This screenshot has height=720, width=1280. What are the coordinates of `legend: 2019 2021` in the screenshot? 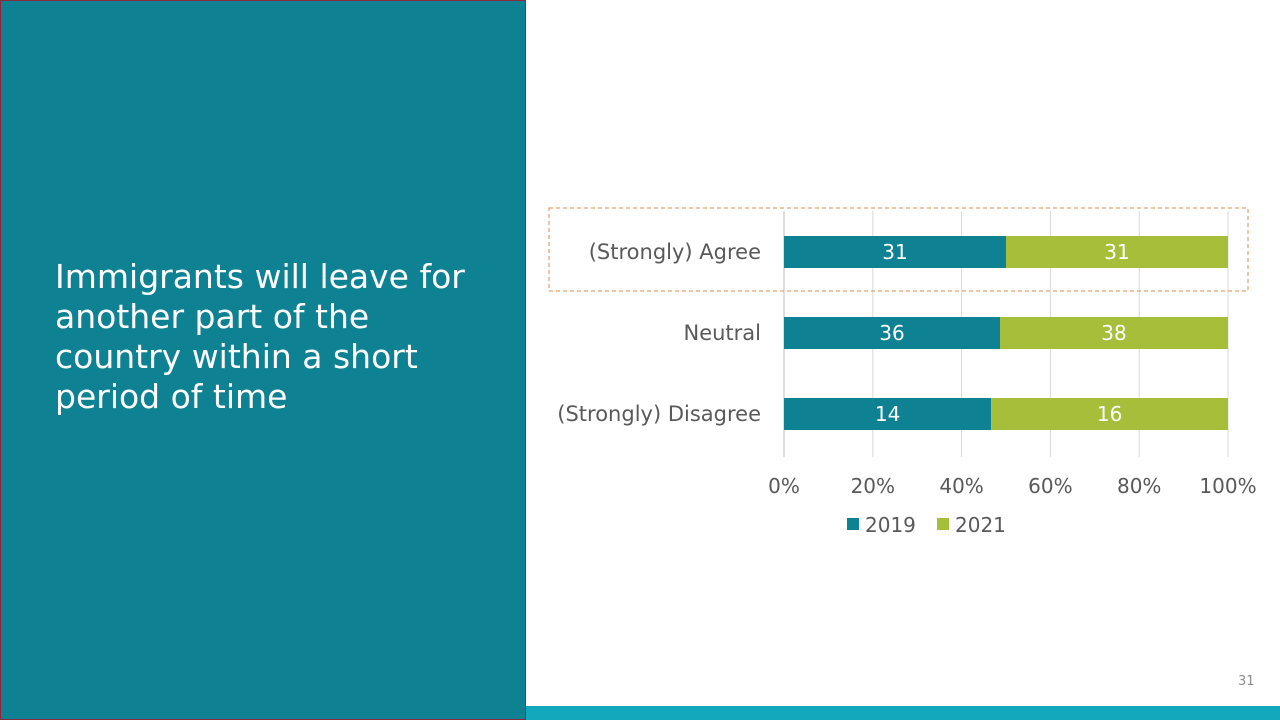 It's located at (926, 525).